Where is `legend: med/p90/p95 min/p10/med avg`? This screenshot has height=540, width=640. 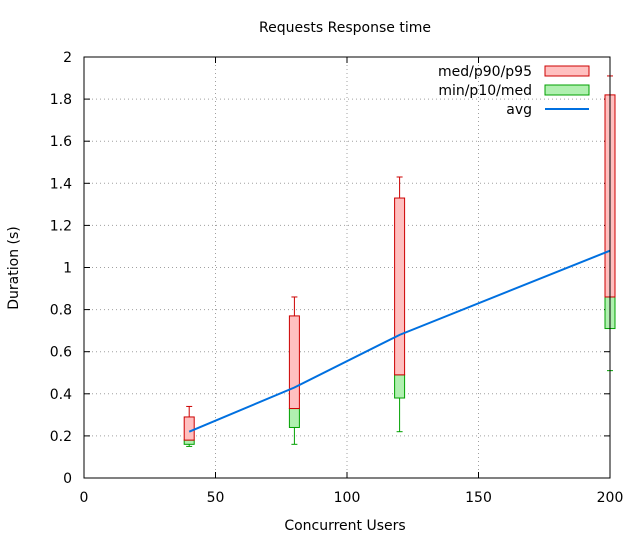
legend: med/p90/p95 min/p10/med avg is located at coordinates (514, 91).